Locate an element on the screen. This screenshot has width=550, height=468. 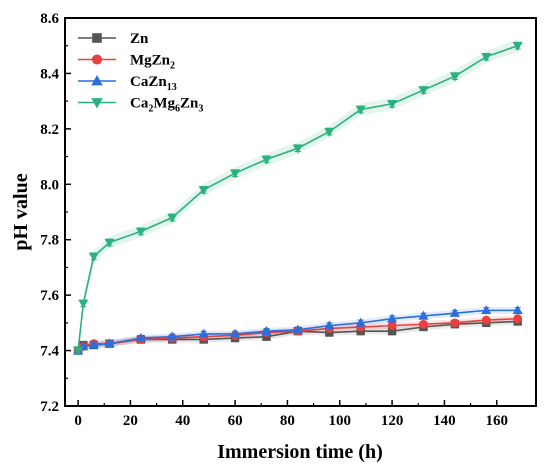
legend-item: CaZn13 is located at coordinates (127, 83).